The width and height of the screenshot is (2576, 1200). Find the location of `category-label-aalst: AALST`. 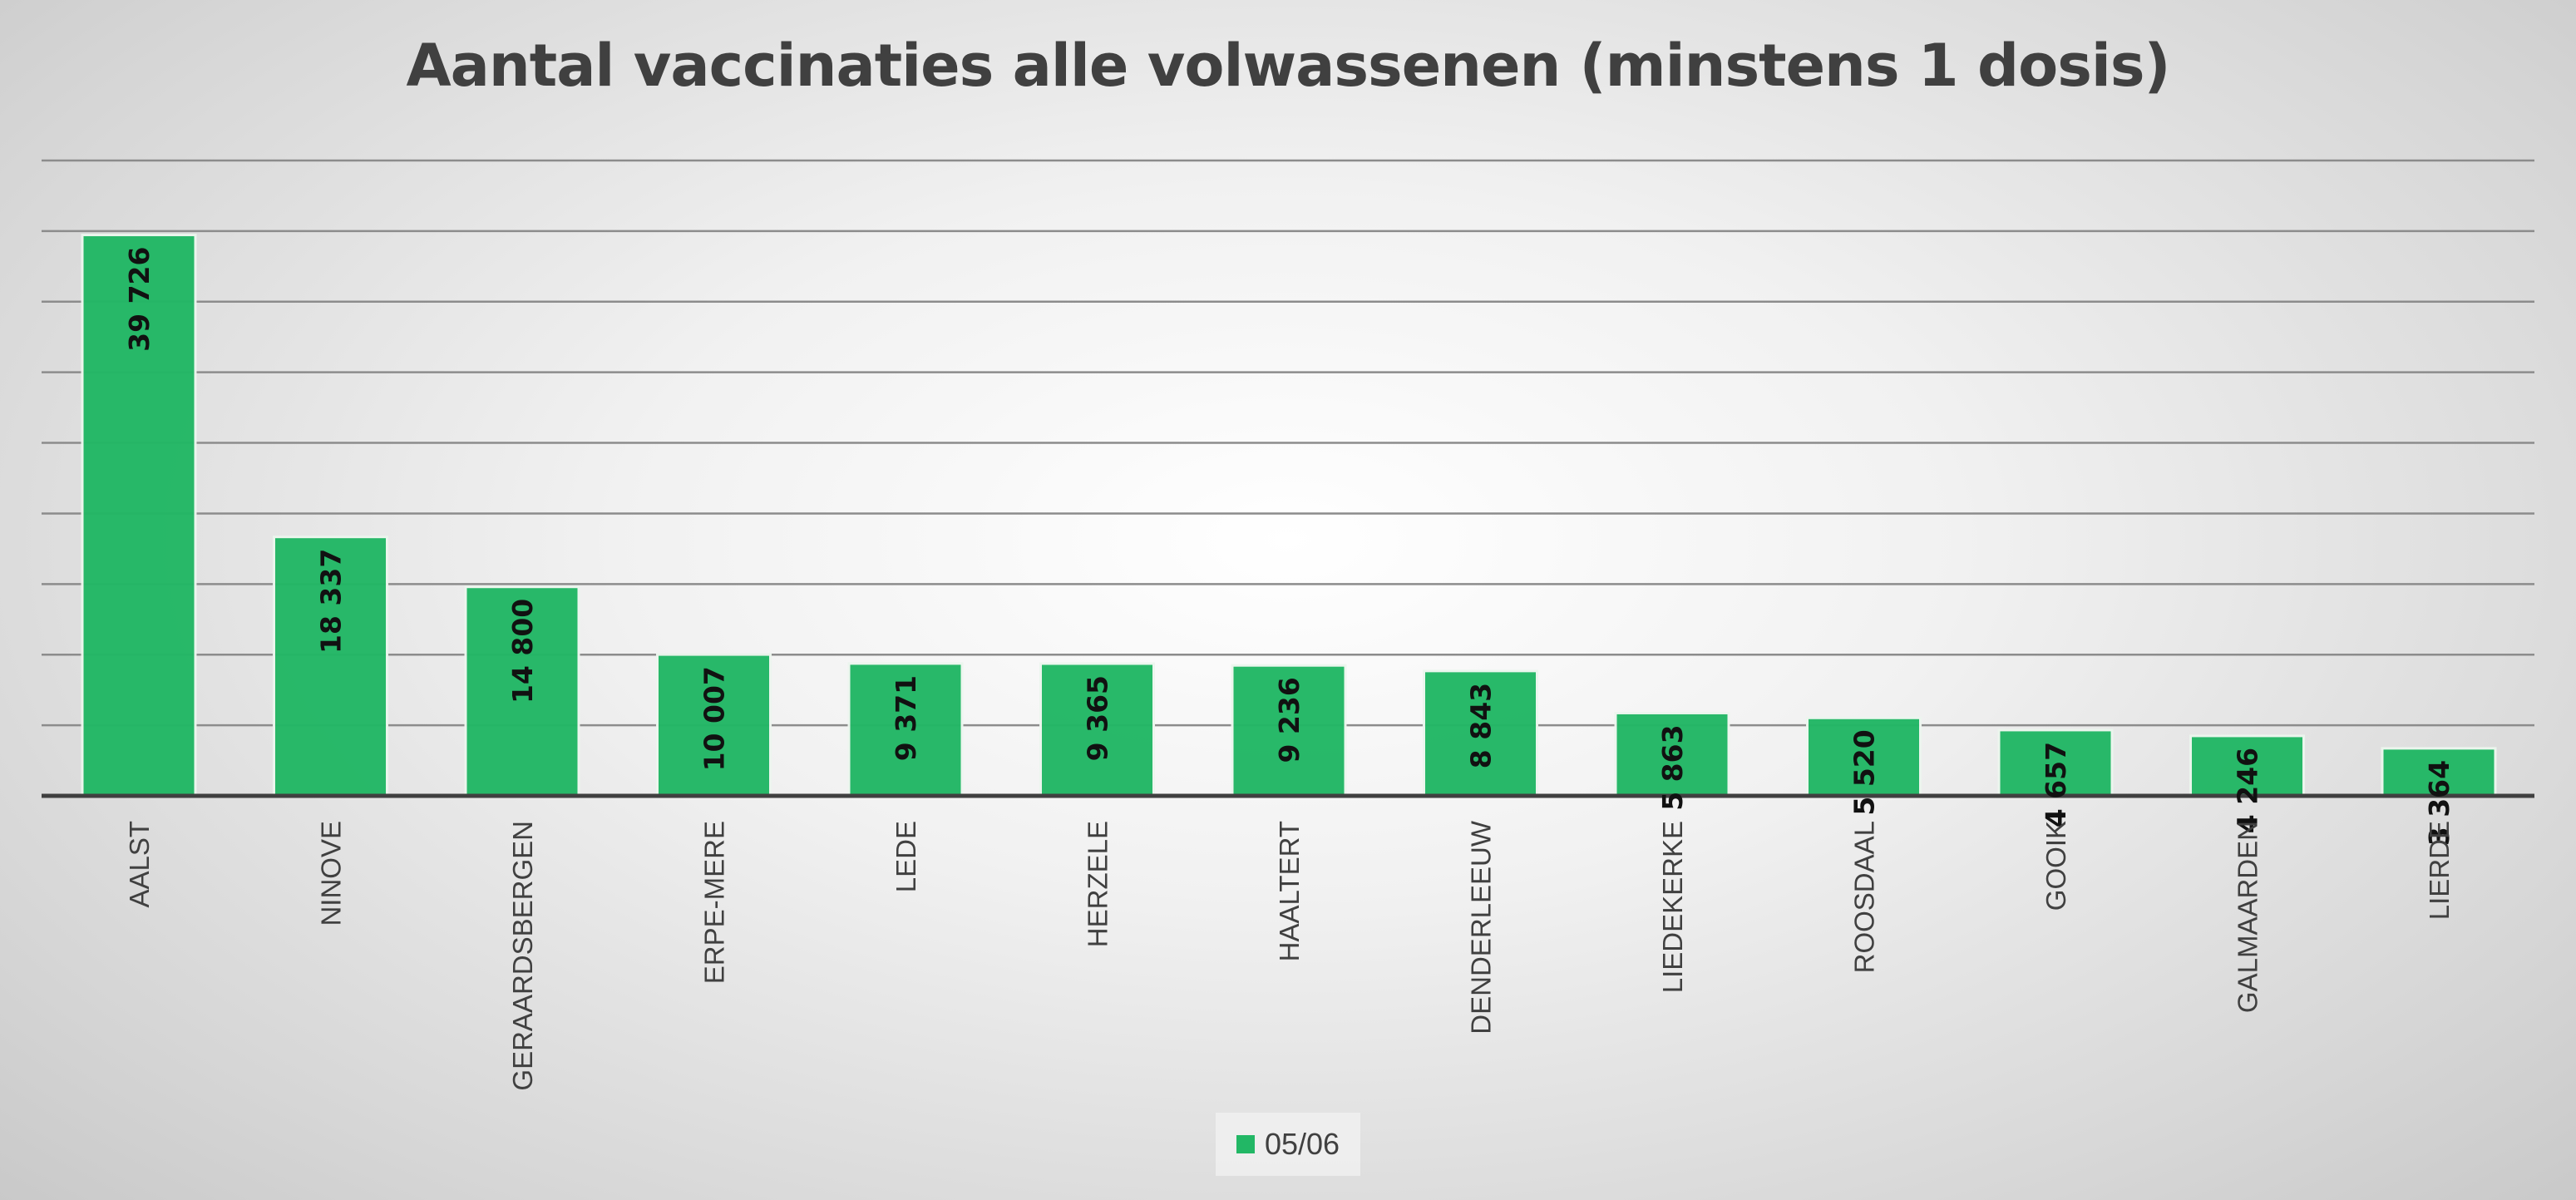

category-label-aalst: AALST is located at coordinates (139, 864).